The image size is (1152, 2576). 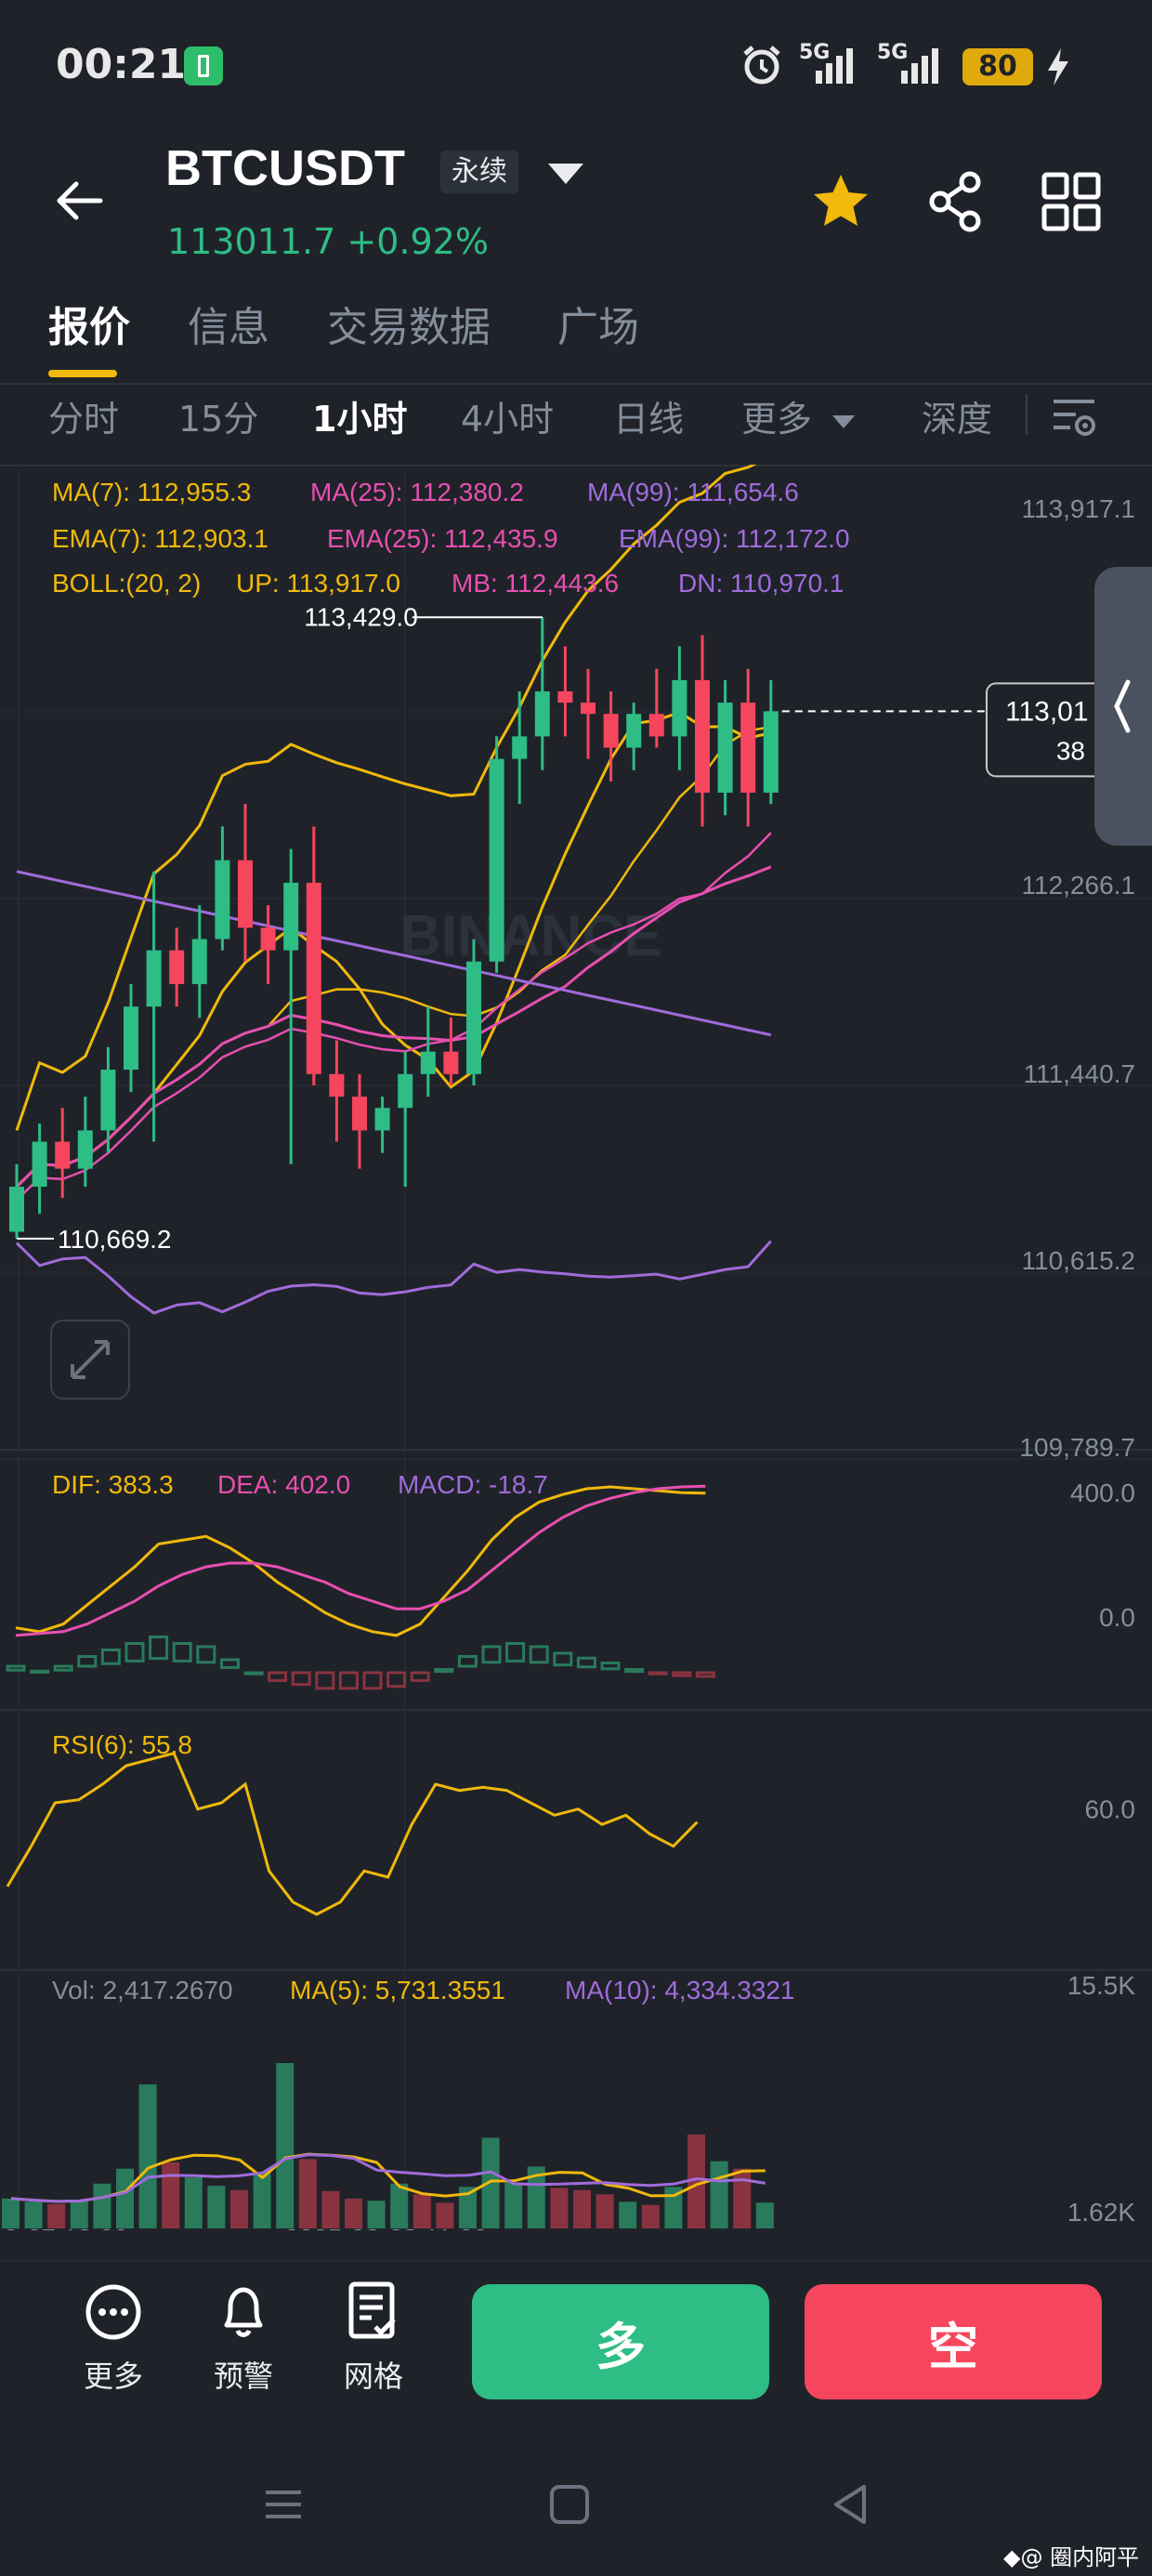 I want to click on grid-trading-button, so click(x=373, y=2333).